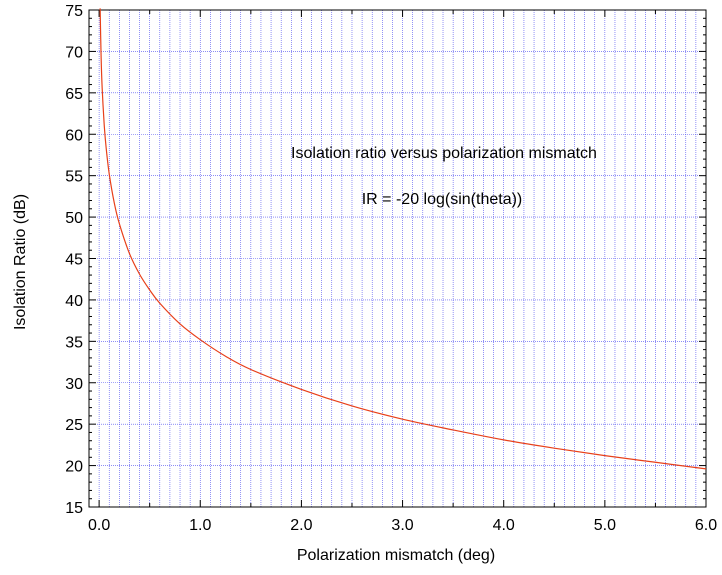  What do you see at coordinates (74, 177) in the screenshot?
I see `y-tick-label: 55` at bounding box center [74, 177].